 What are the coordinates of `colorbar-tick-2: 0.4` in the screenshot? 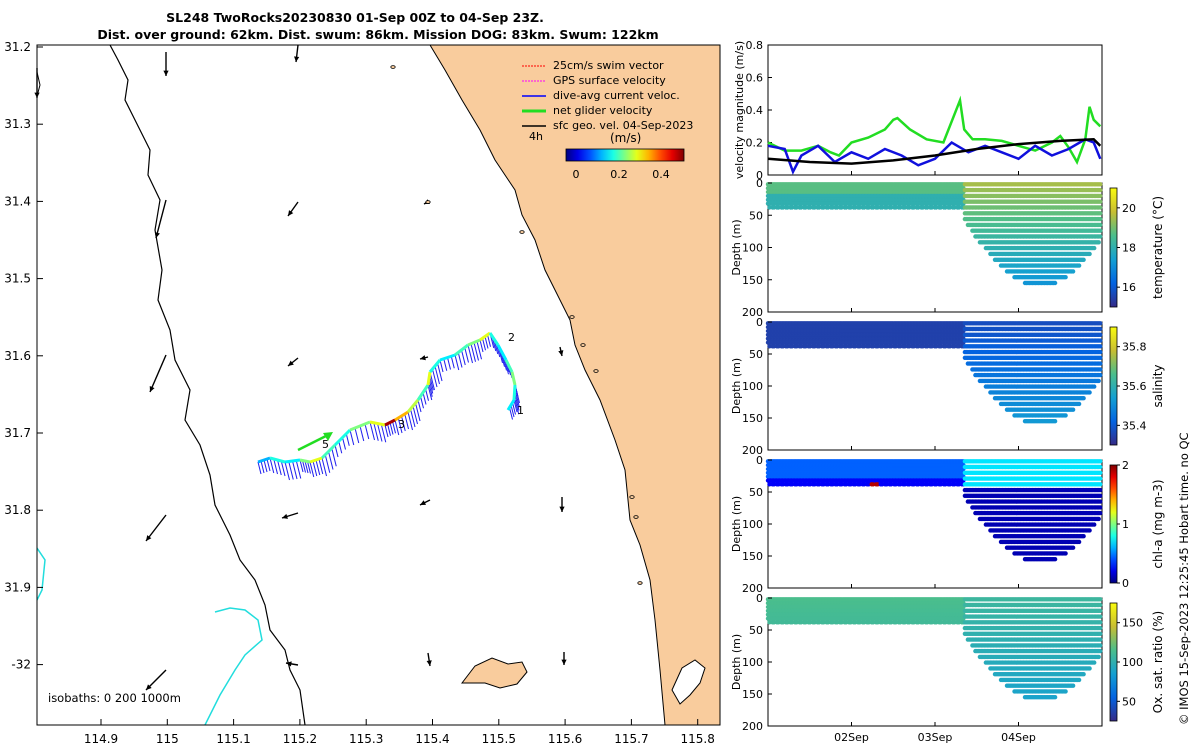 It's located at (661, 174).